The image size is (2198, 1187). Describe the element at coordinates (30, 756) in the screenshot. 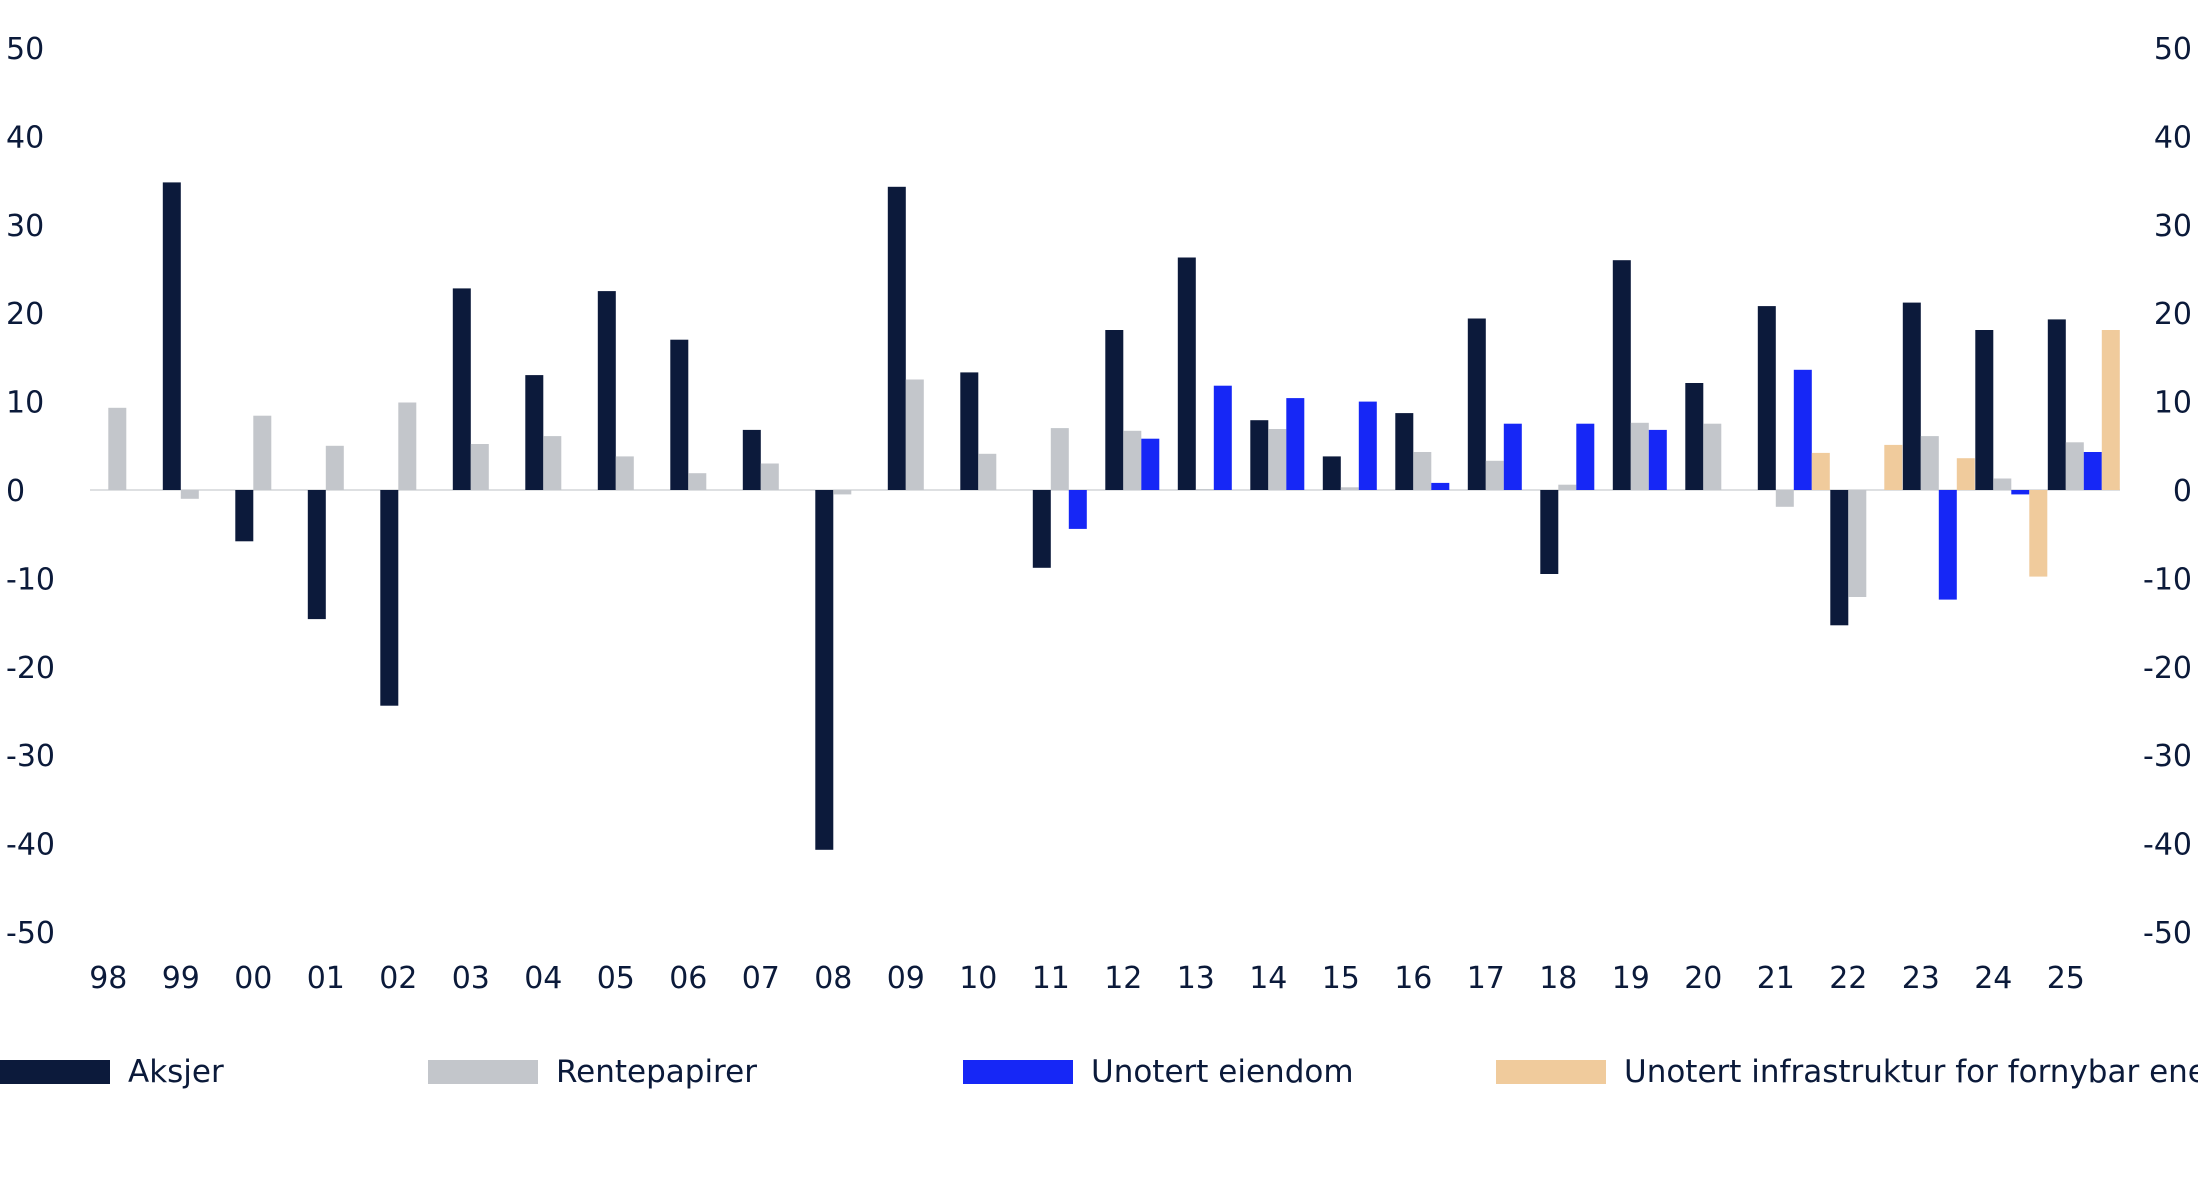

I see `y-tick-left: -30` at that location.